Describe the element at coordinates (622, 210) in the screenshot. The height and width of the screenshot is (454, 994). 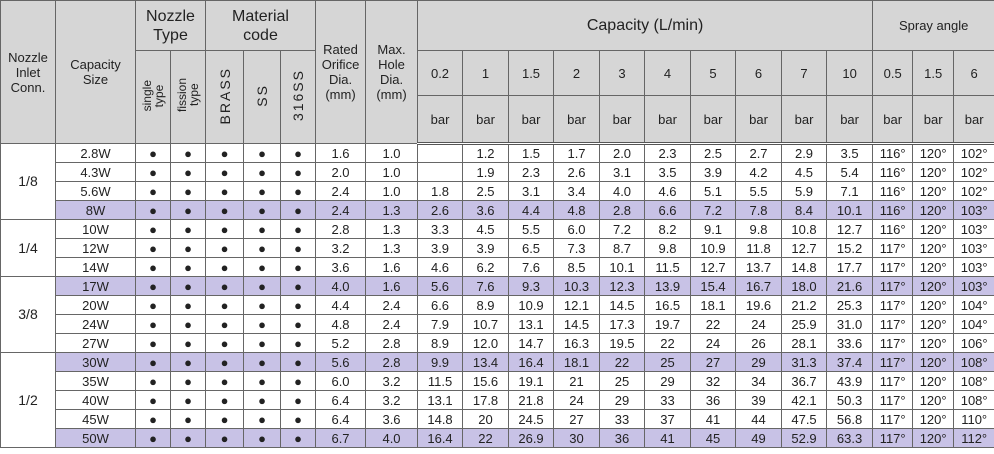
I see `table-cell: 2.8` at that location.